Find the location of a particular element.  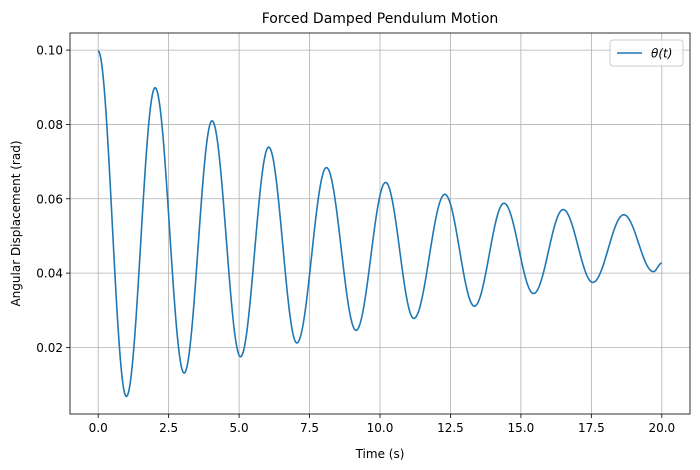

x-tick-label: 10.0 is located at coordinates (380, 428).